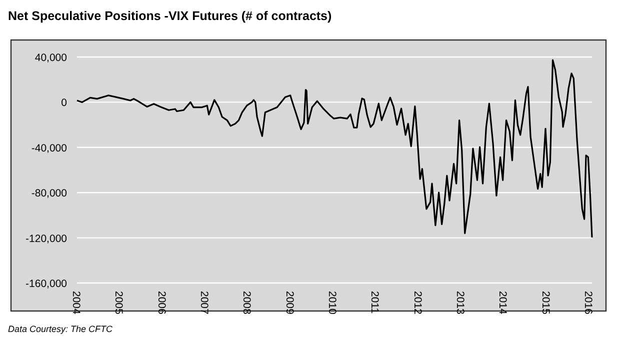  Describe the element at coordinates (64, 103) in the screenshot. I see `y-tick-label: 0` at that location.